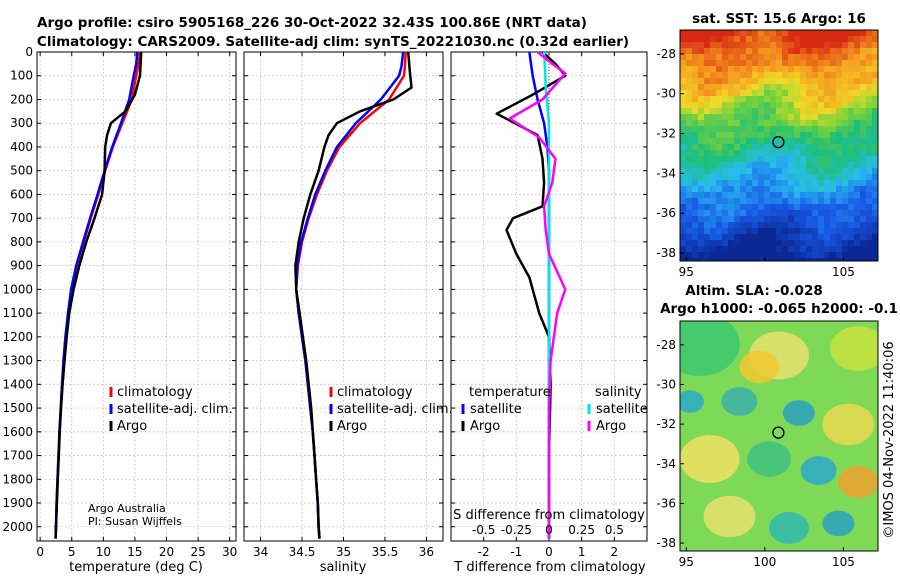  I want to click on difference-series-s-satellite, so click(546, 295).